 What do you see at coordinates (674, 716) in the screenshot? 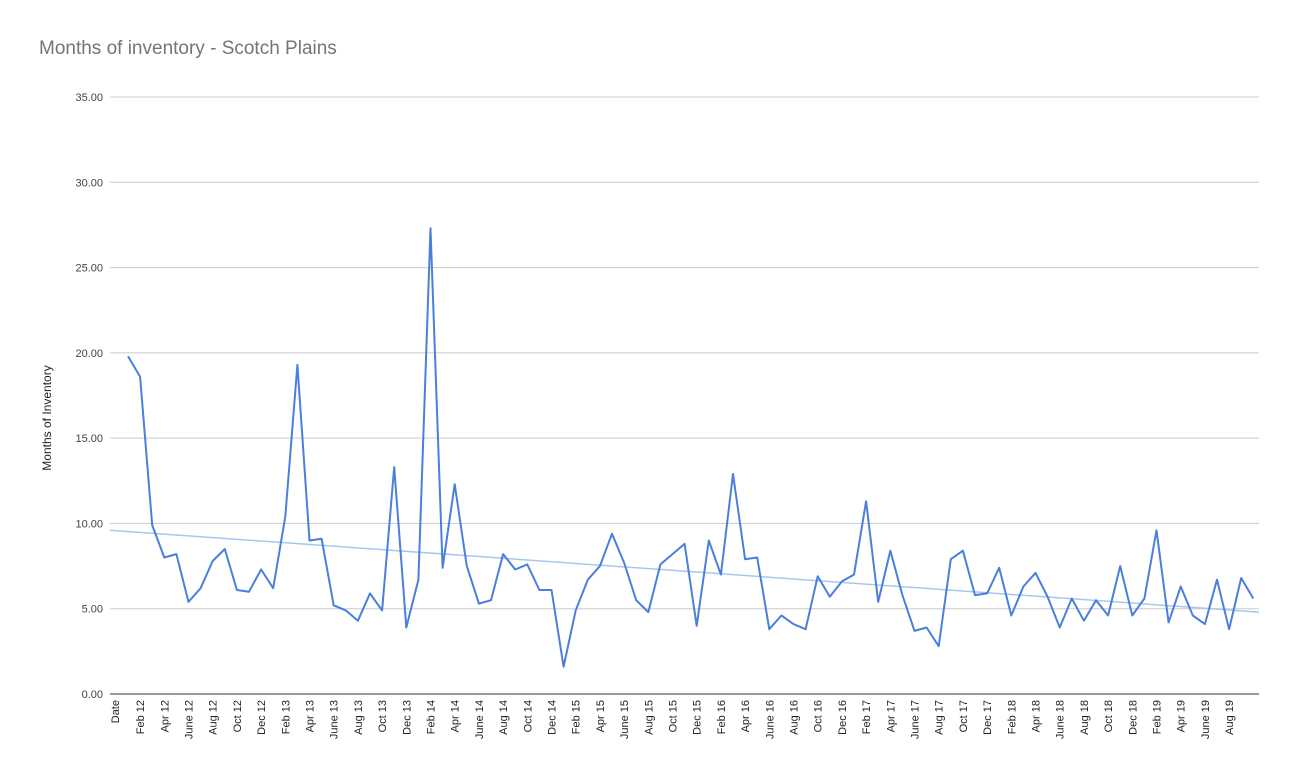
I see `x-tick-label: Oct 15` at bounding box center [674, 716].